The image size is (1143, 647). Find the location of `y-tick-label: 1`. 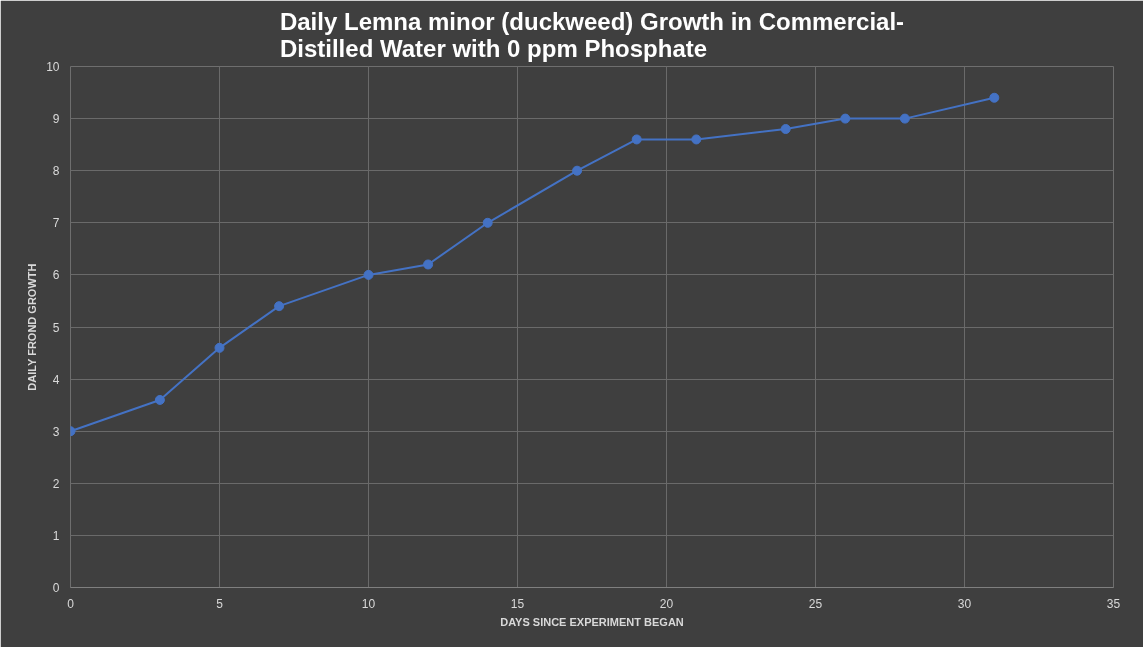

y-tick-label: 1 is located at coordinates (56, 535).